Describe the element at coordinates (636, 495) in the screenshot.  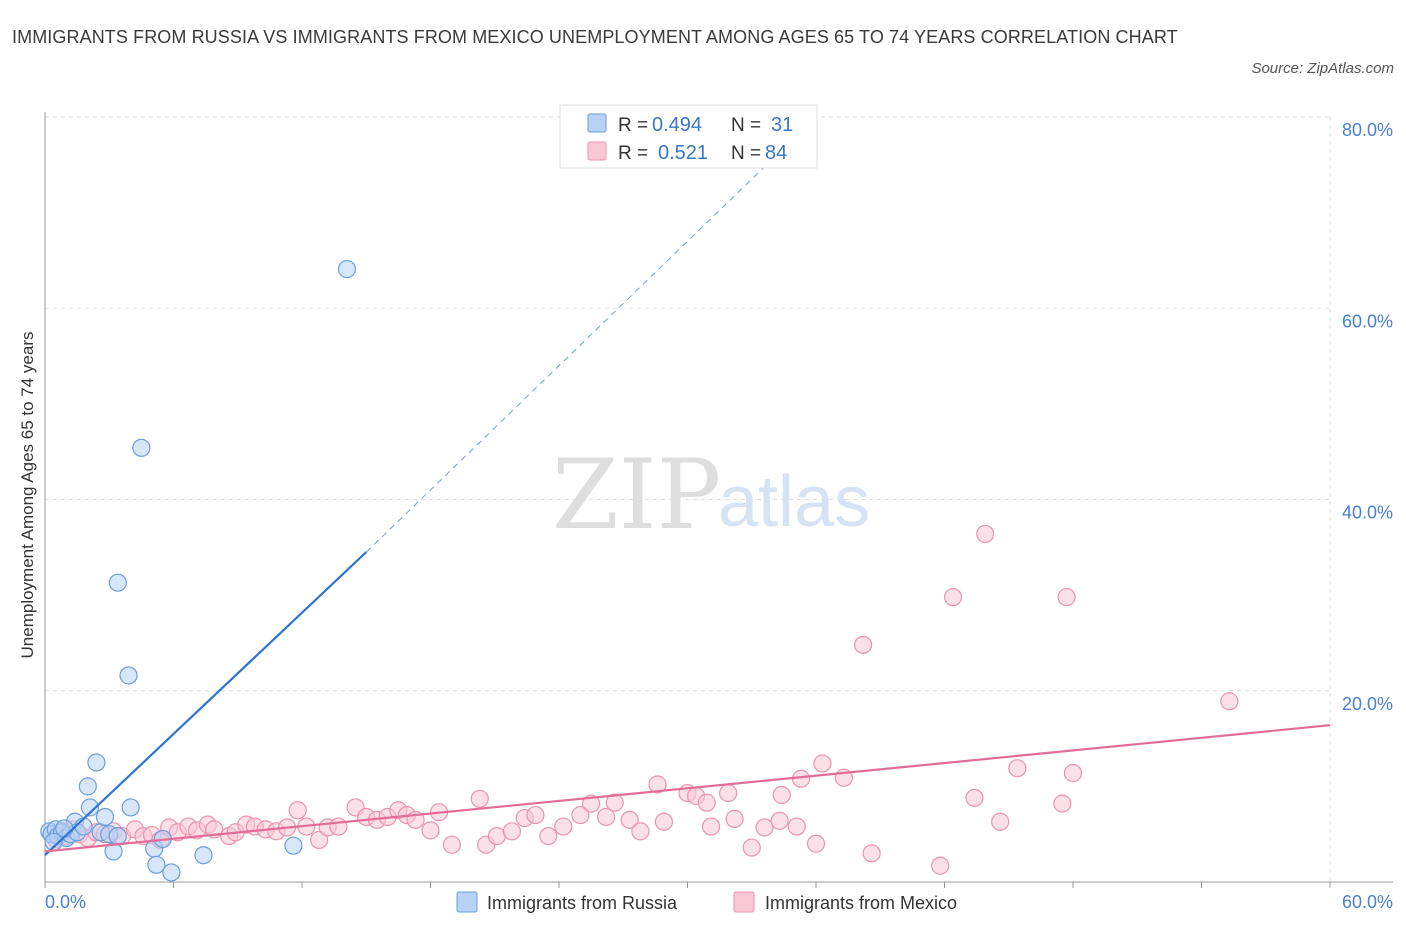
I see `watermark-zip: ZIP` at that location.